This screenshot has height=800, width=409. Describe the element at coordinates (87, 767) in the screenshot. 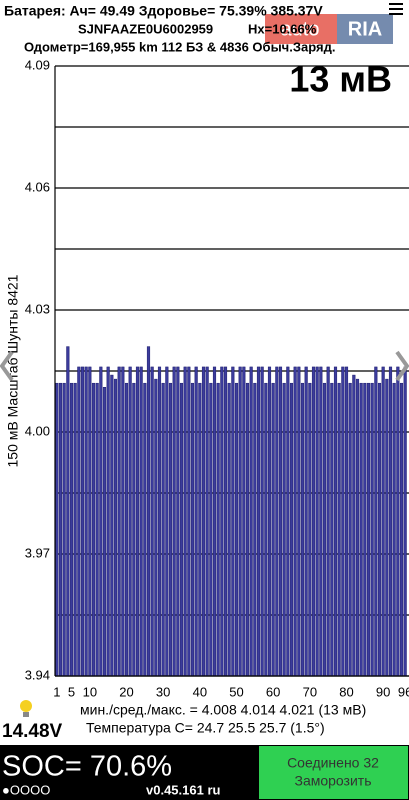

I see `soc: SOC= 70.6%` at that location.